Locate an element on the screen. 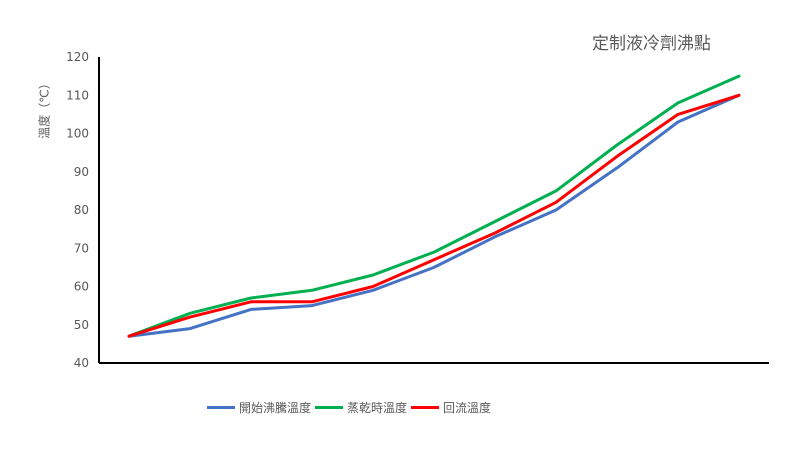  legend-item-3: 回流溫度 is located at coordinates (451, 407).